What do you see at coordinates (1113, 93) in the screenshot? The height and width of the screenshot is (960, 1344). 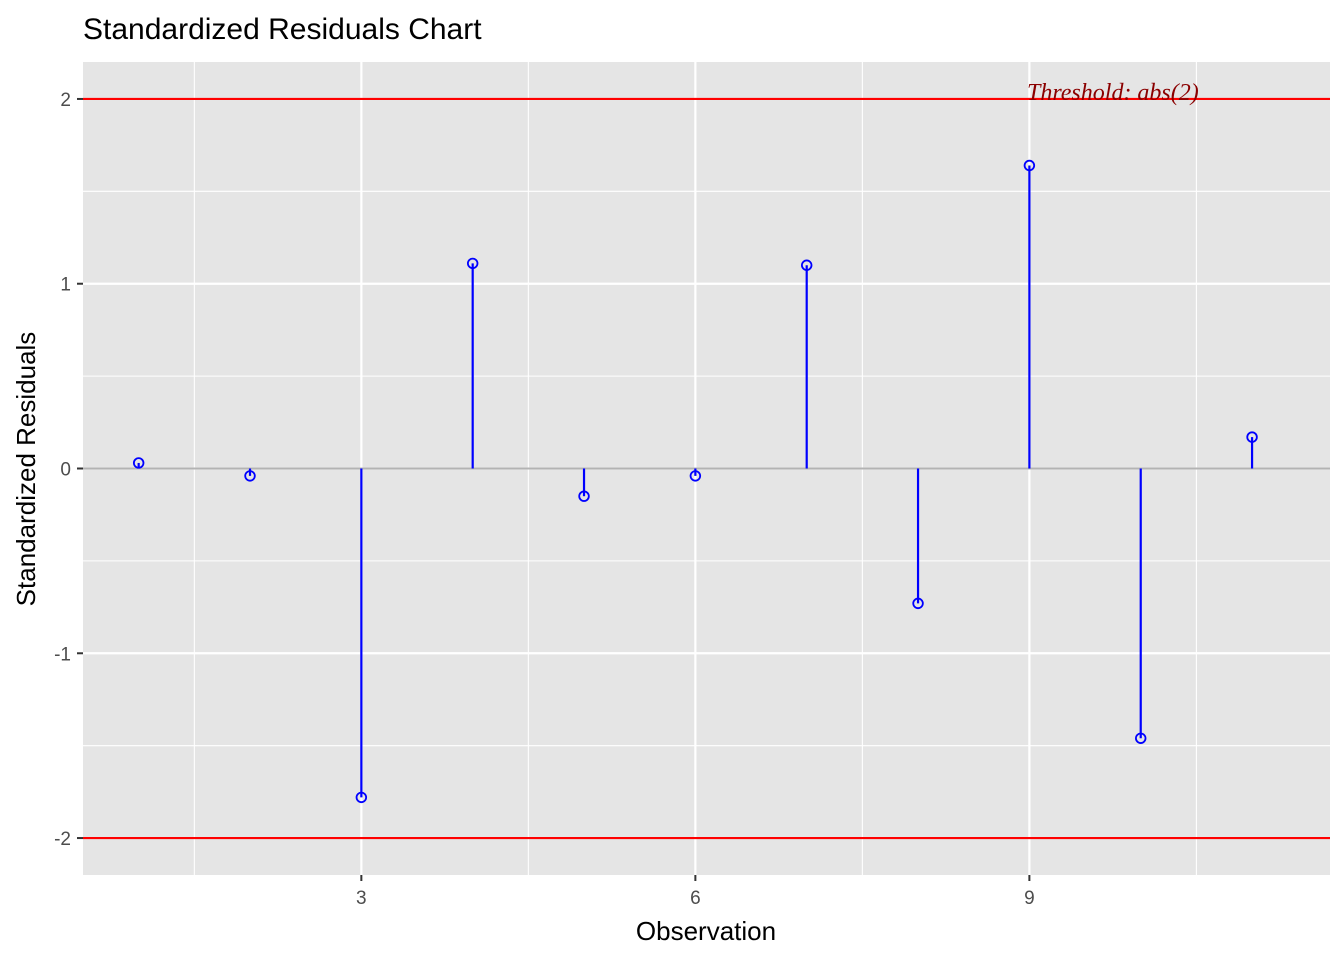 I see `threshold-annotation: Threshold: abs(2)` at bounding box center [1113, 93].